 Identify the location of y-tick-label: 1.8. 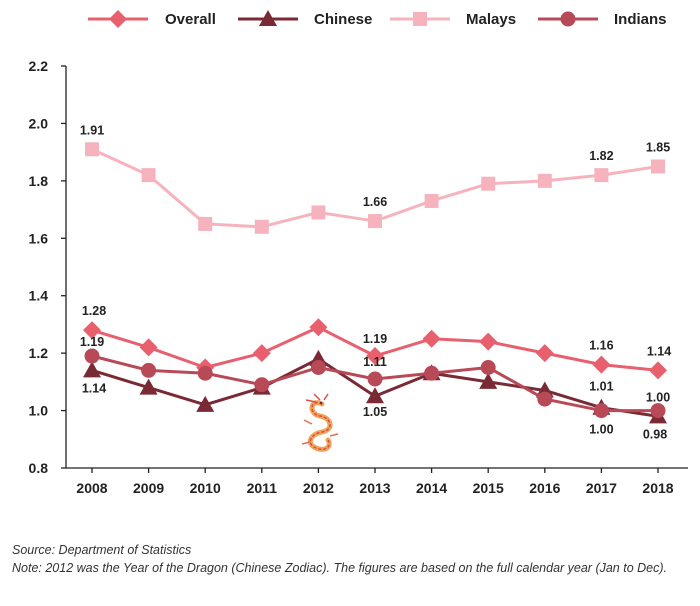
(39, 181).